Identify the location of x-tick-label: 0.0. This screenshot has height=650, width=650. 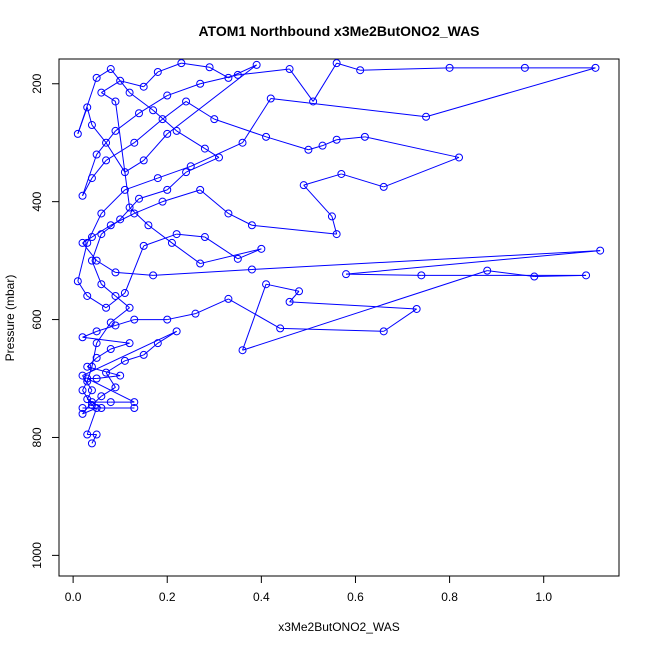
(73, 597).